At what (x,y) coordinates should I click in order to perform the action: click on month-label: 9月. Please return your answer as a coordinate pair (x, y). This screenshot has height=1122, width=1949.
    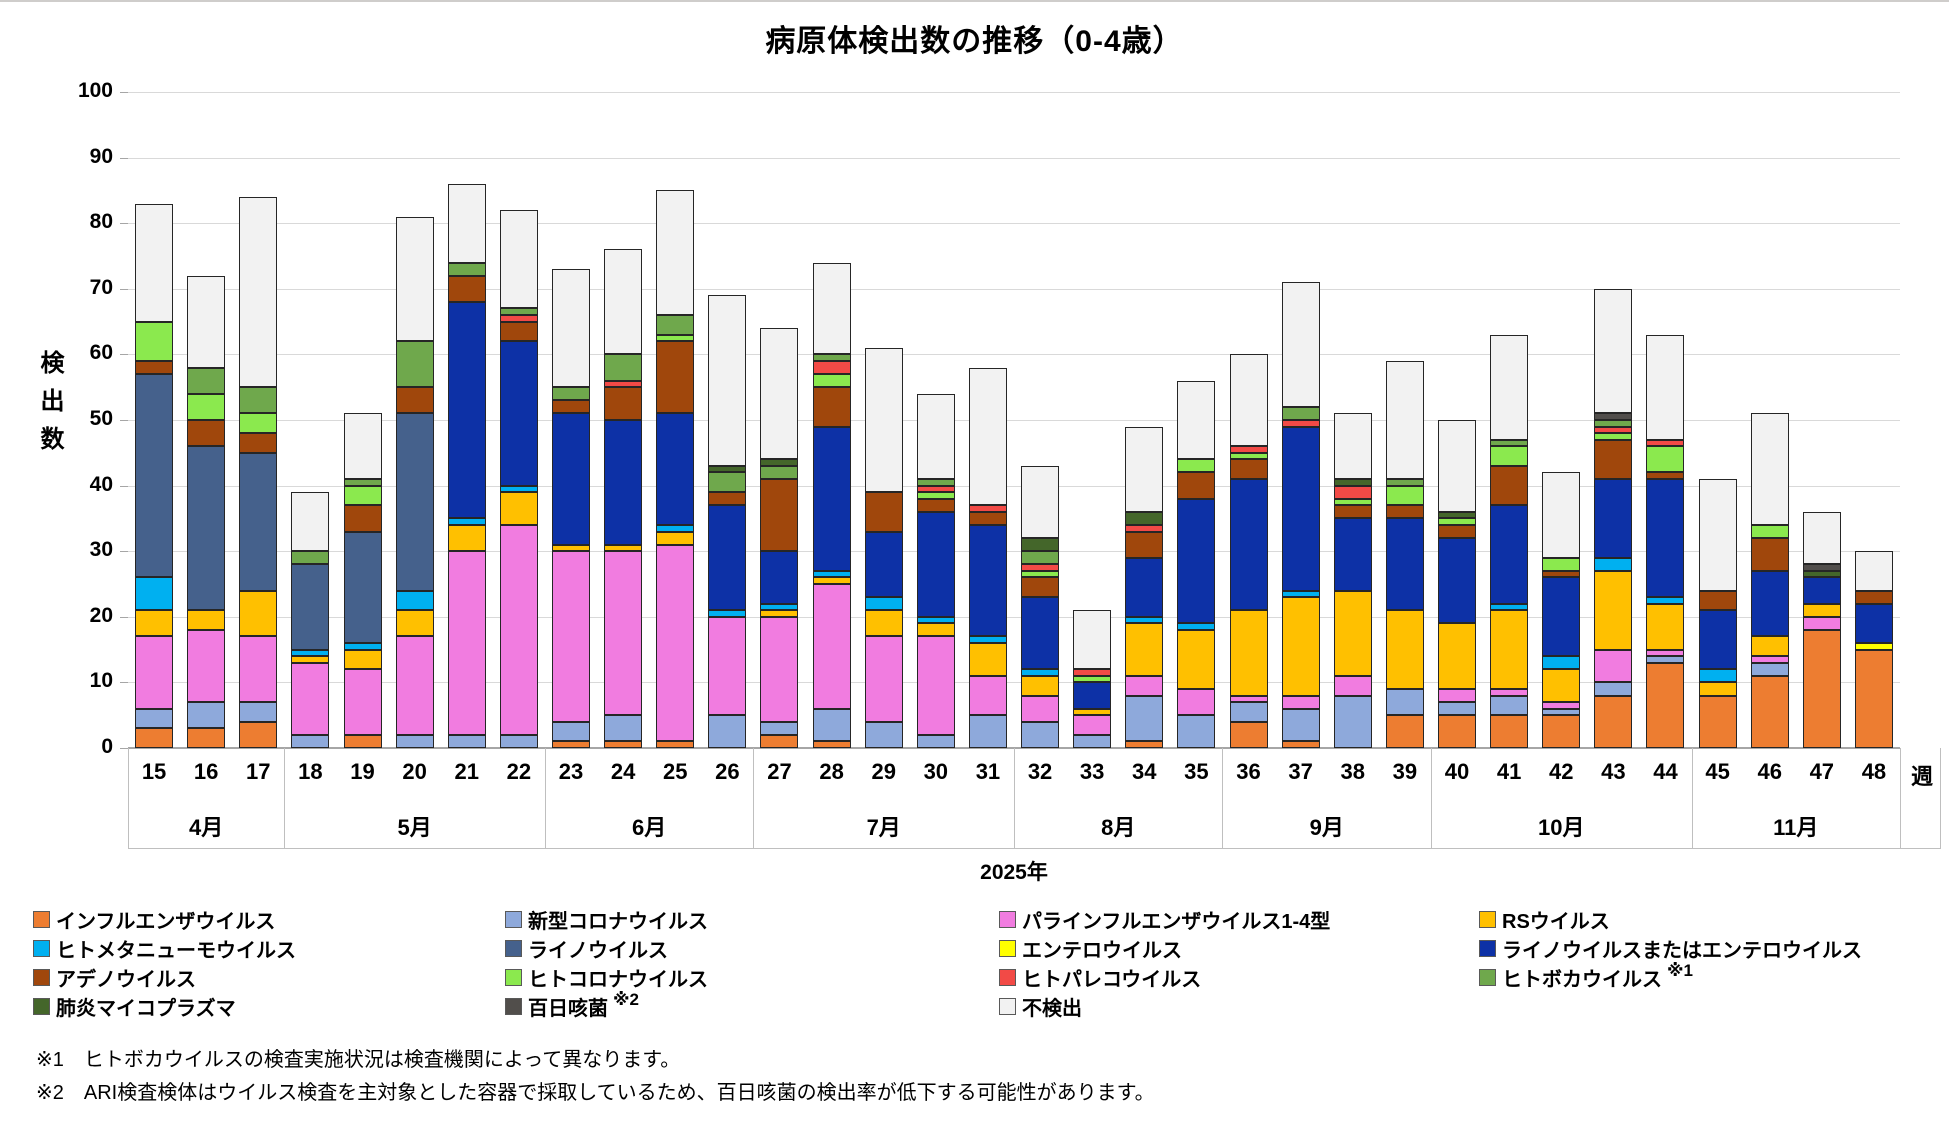
    Looking at the image, I should click on (1326, 827).